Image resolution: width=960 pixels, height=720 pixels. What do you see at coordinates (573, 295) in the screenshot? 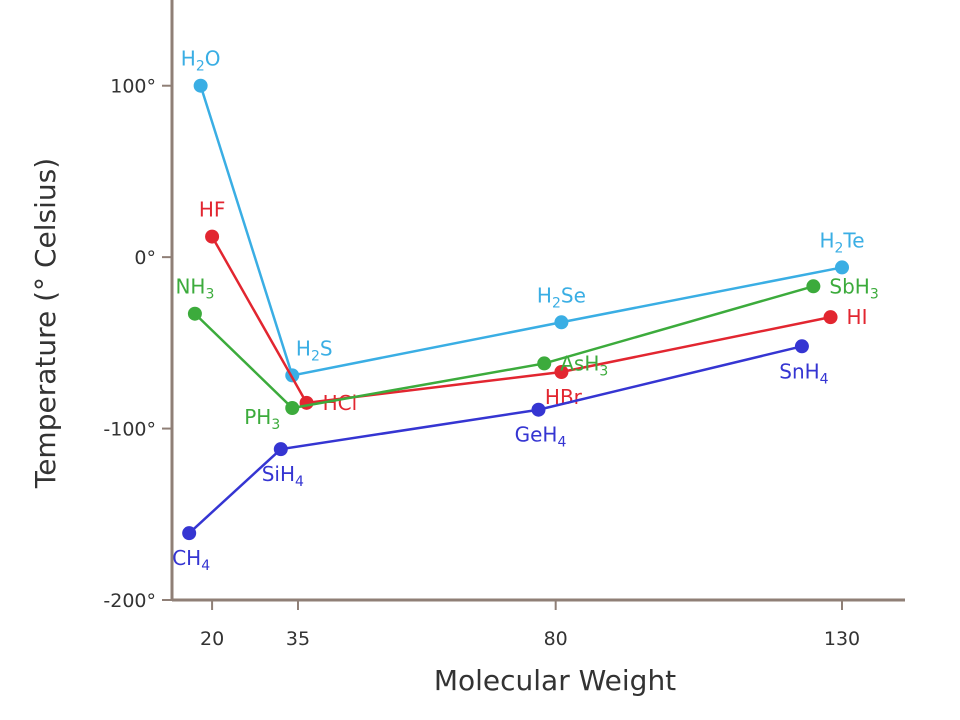
I see `data-label-tail: Se` at bounding box center [573, 295].